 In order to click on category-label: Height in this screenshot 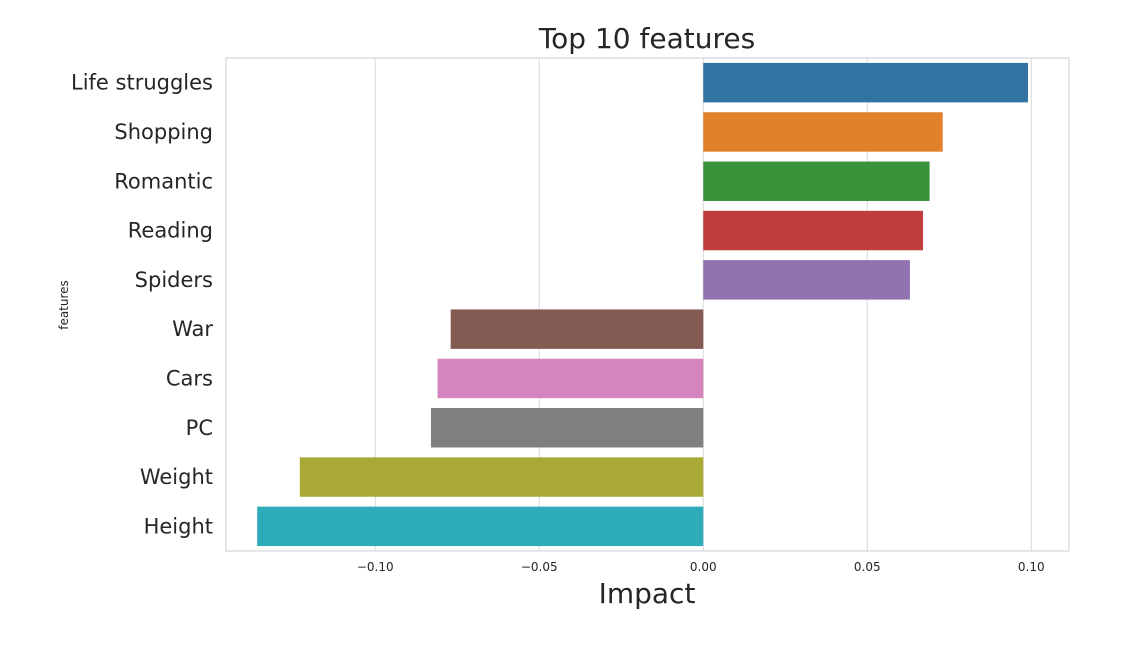, I will do `click(178, 526)`.